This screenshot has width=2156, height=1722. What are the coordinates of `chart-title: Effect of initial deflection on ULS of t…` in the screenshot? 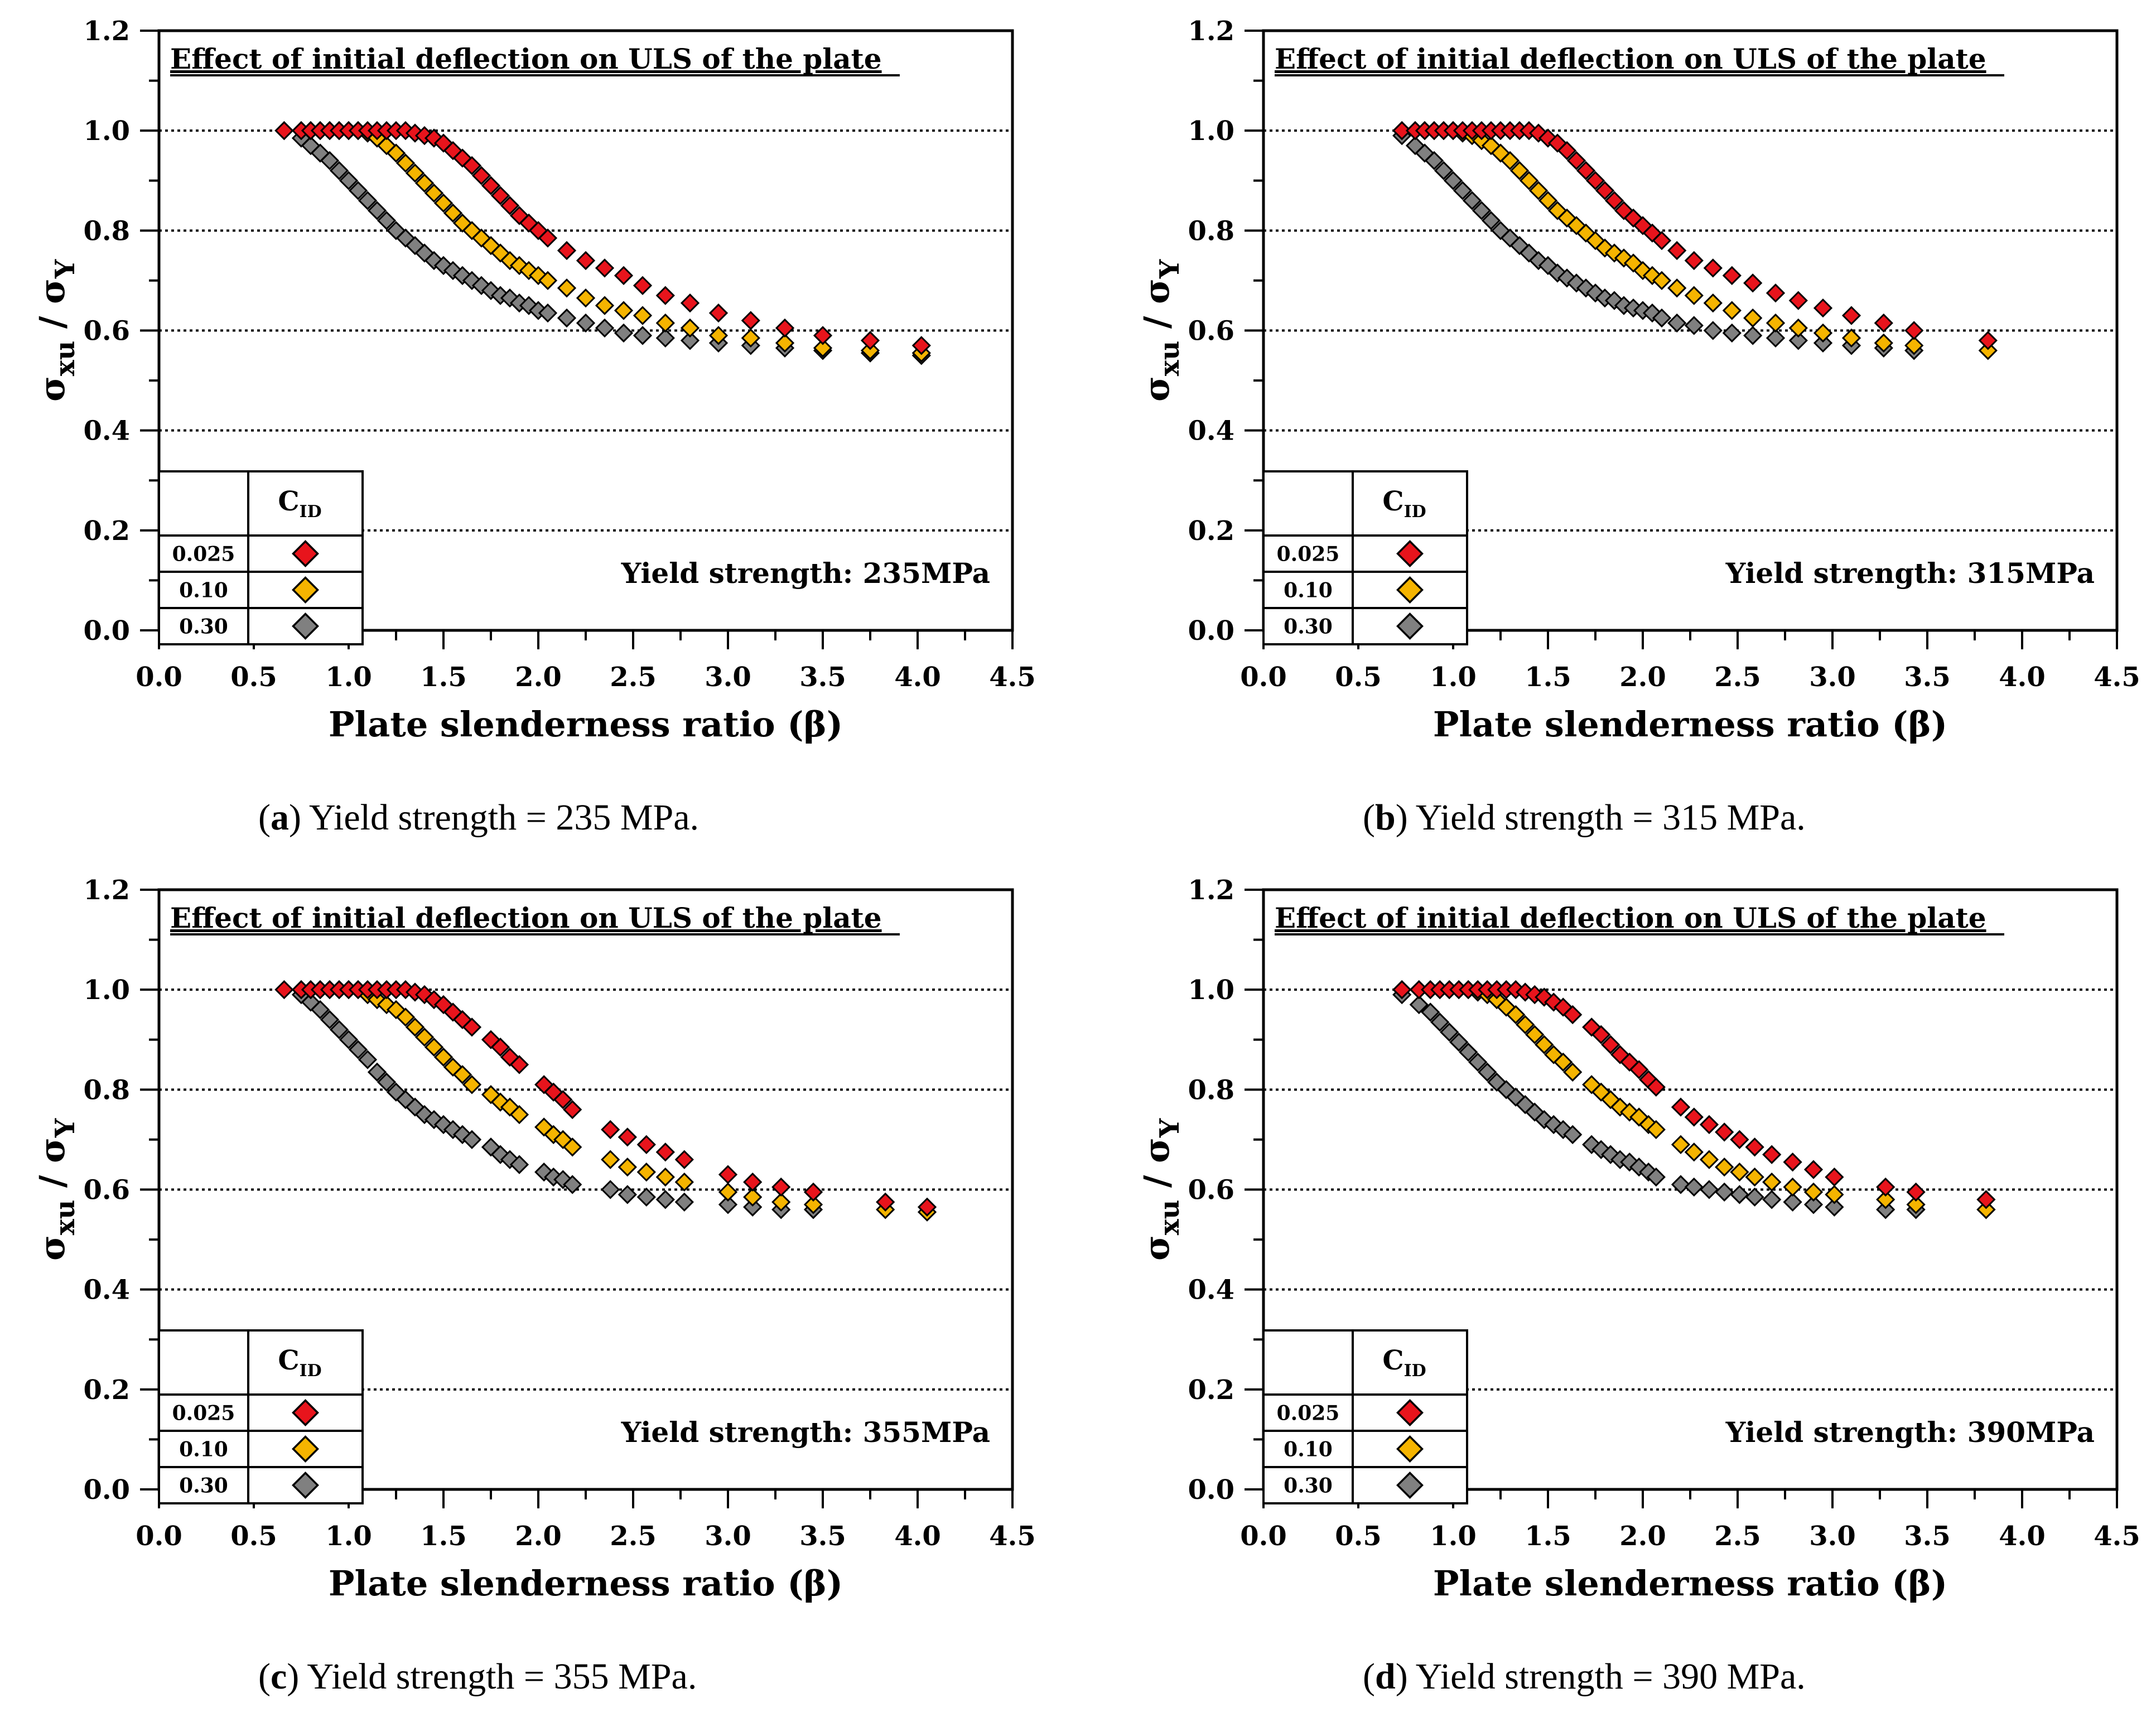 It's located at (1630, 917).